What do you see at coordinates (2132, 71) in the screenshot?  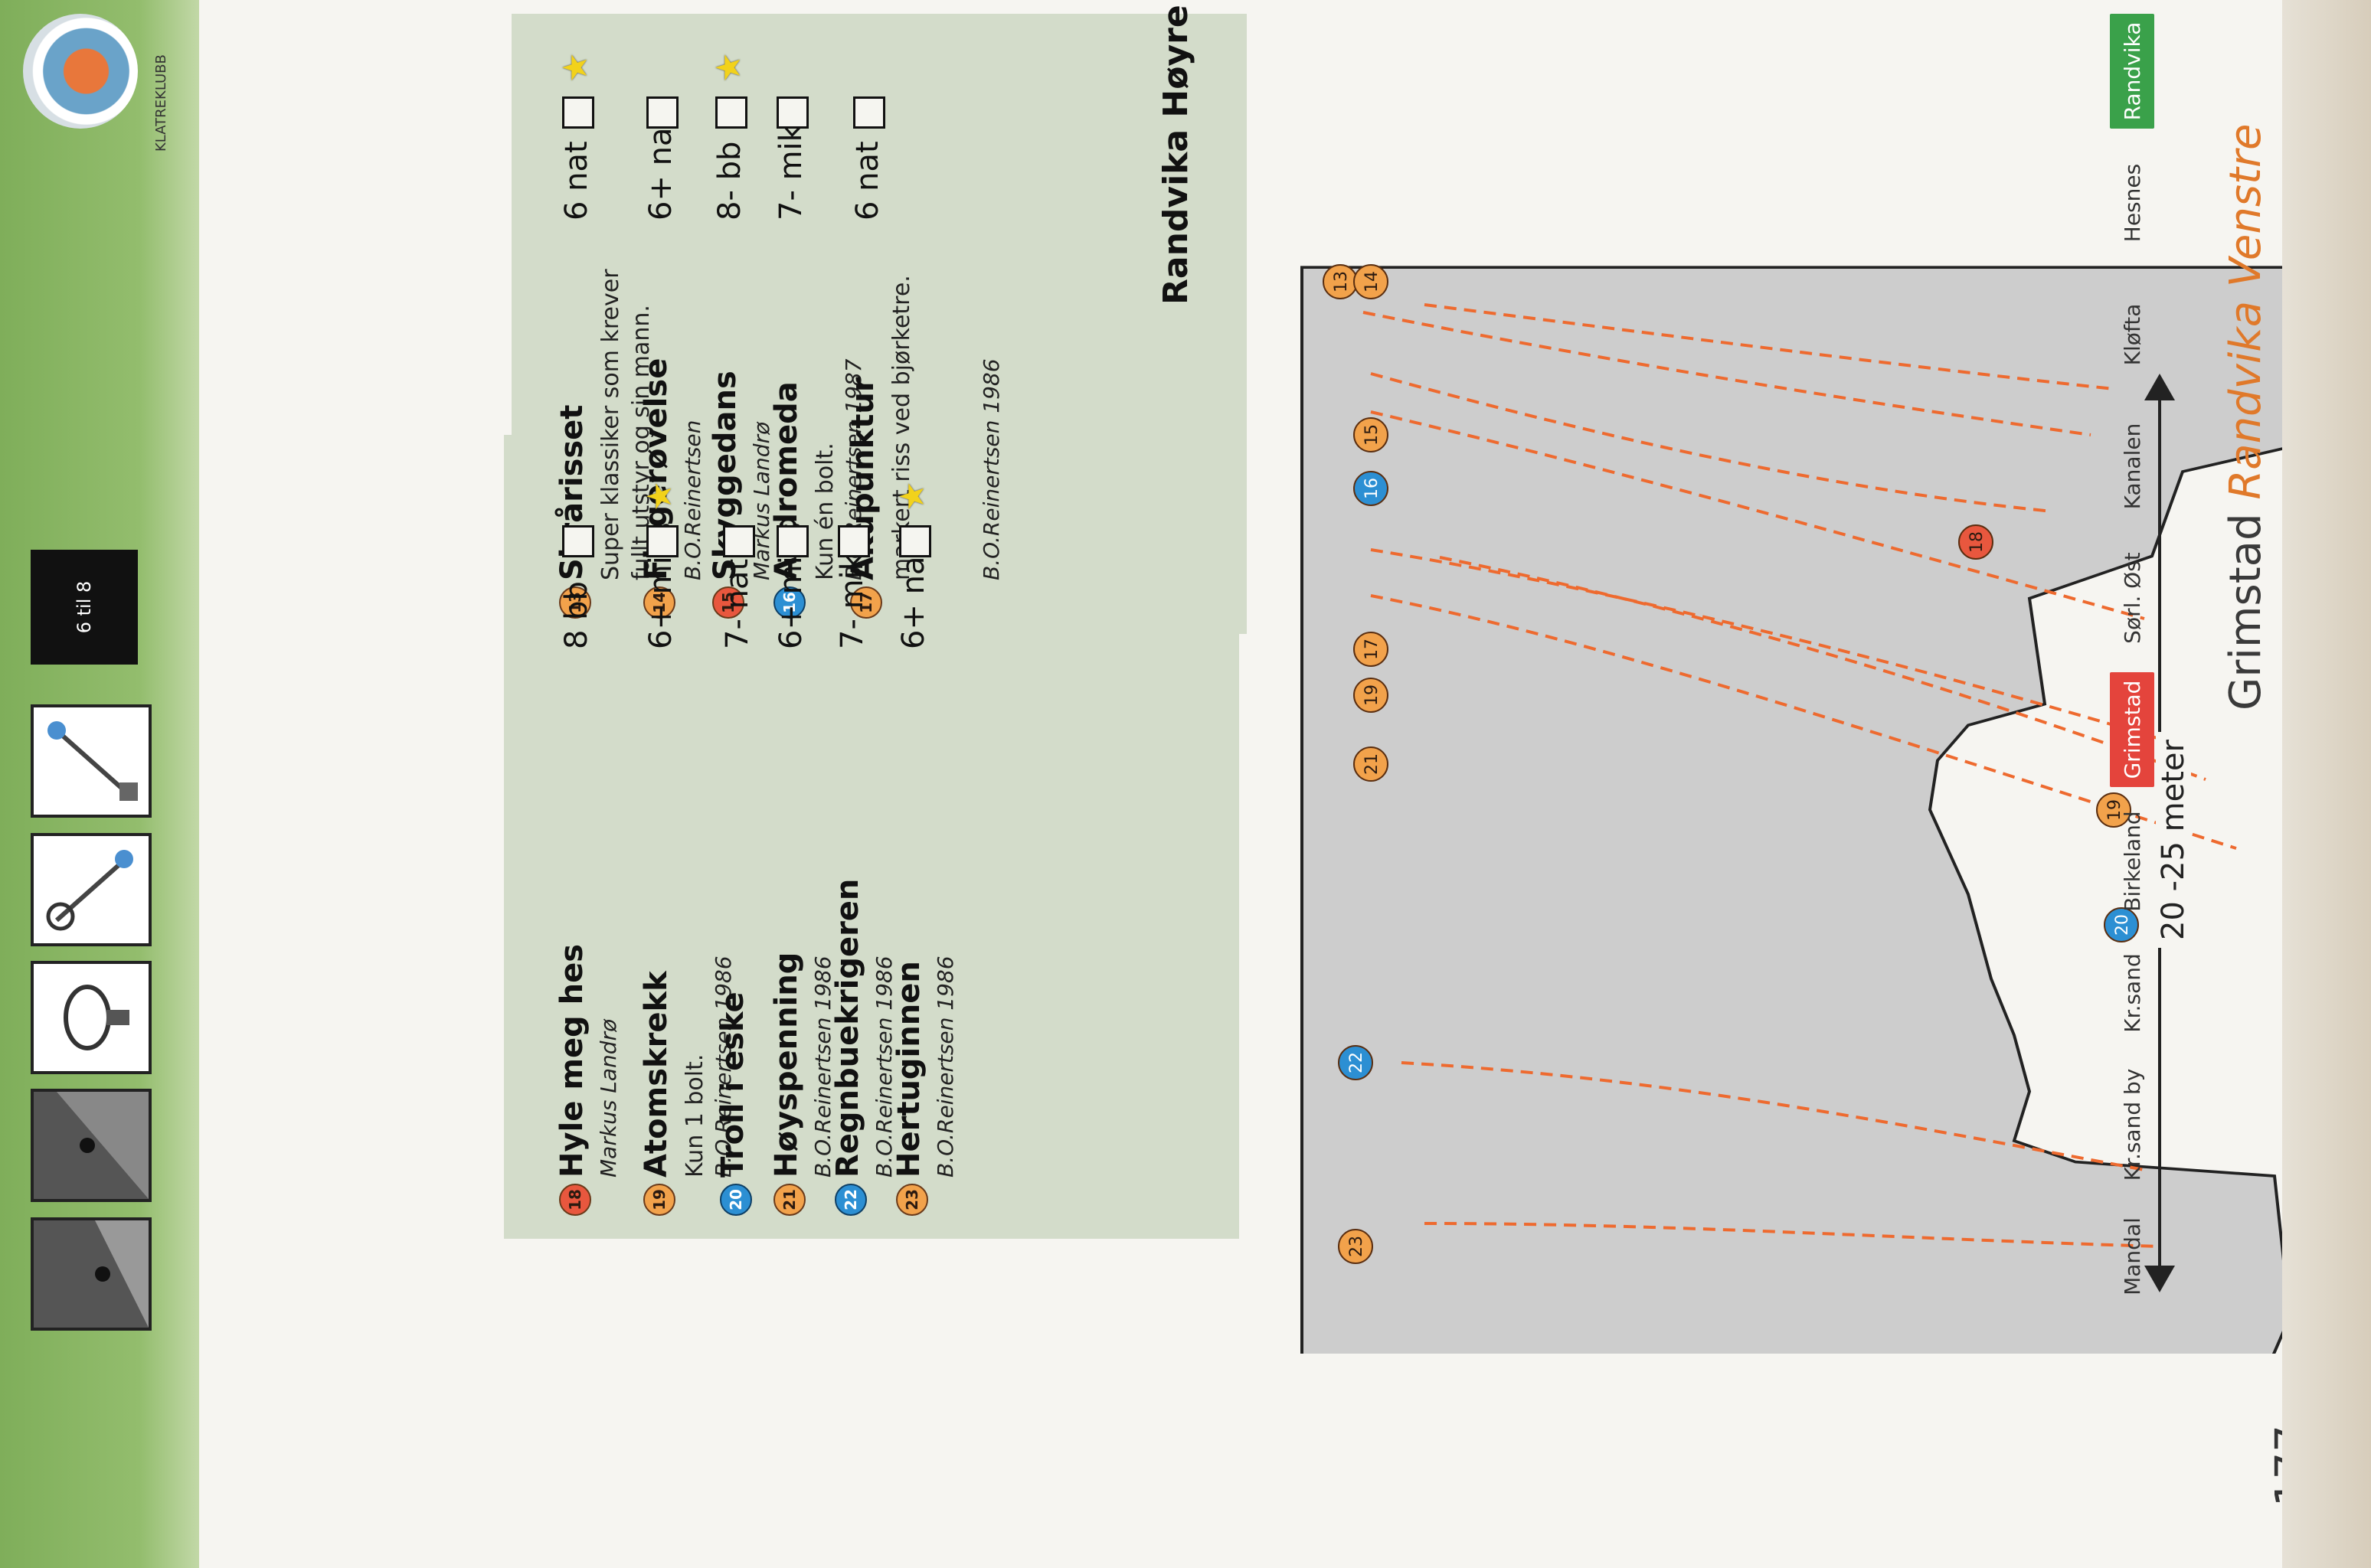 I see `tab-randvika: Randvika` at bounding box center [2132, 71].